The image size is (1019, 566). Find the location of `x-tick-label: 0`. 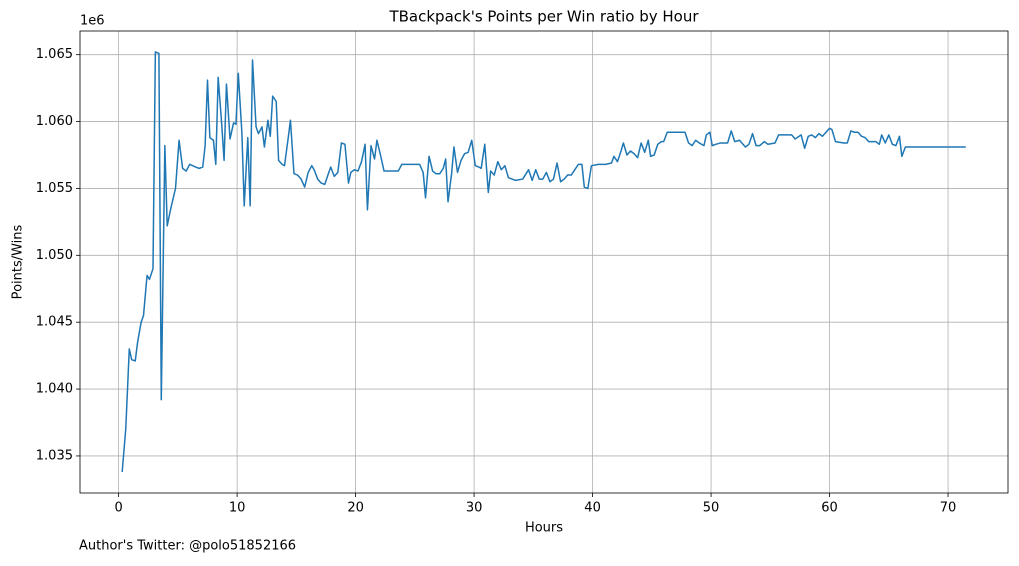

x-tick-label: 0 is located at coordinates (118, 508).